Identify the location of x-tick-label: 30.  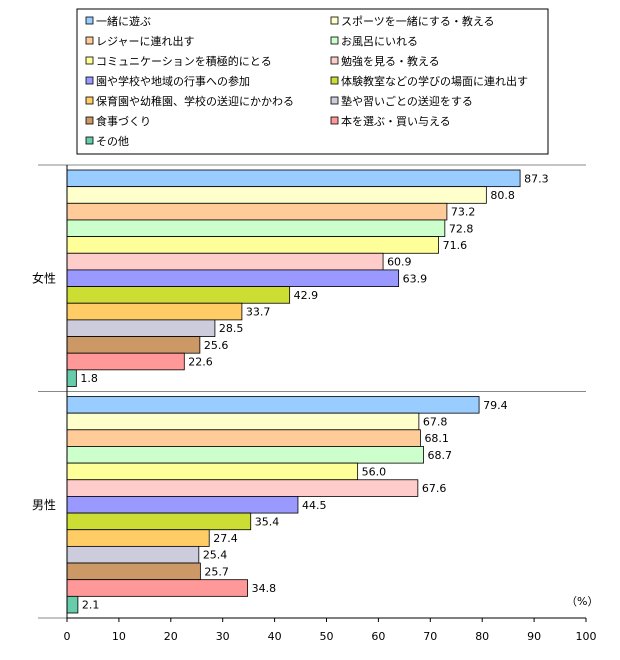
(223, 636).